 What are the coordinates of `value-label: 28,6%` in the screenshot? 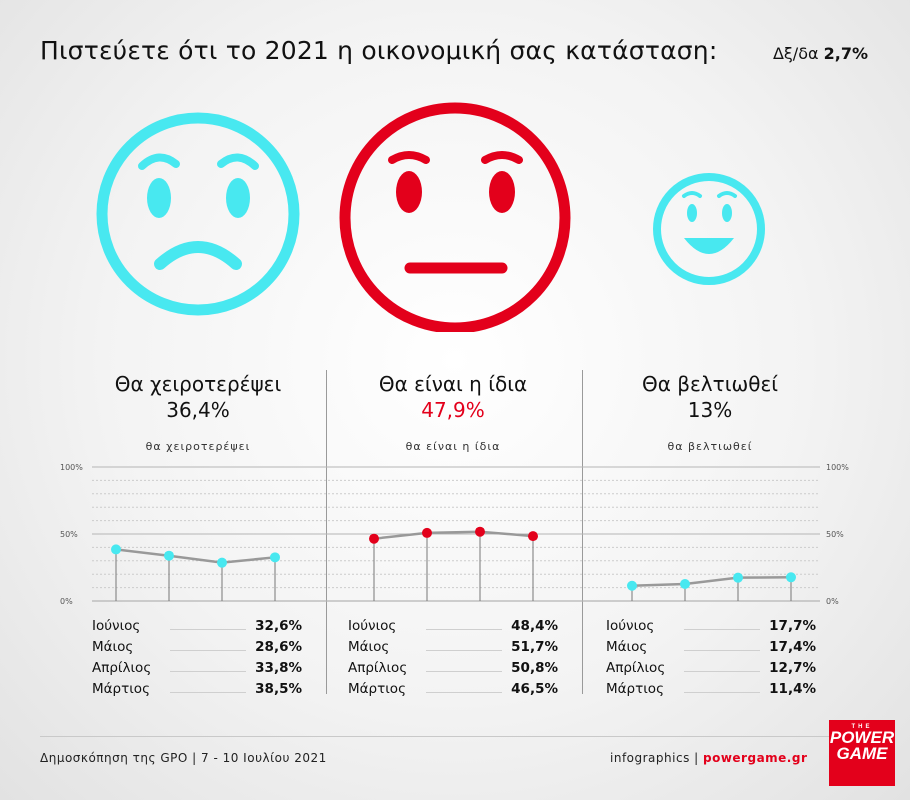 It's located at (278, 647).